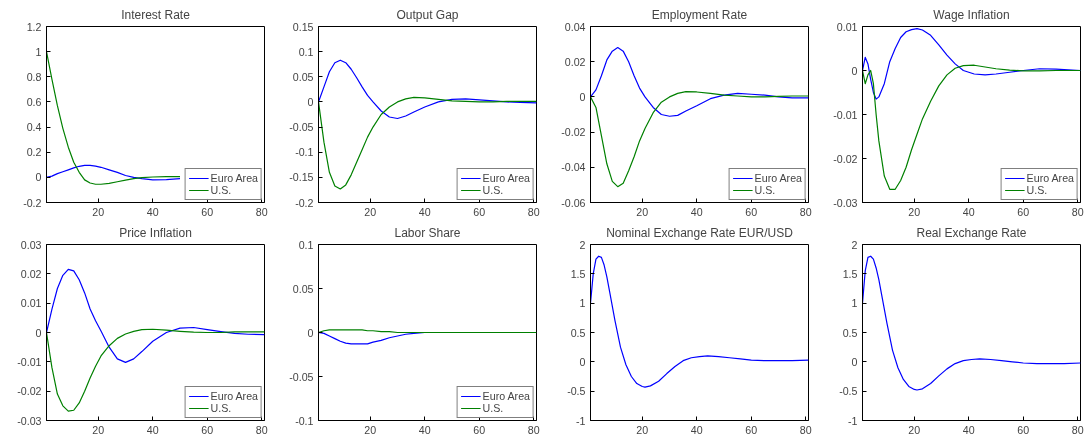 This screenshot has height=436, width=1088. I want to click on y-tick-label: -0.06, so click(573, 202).